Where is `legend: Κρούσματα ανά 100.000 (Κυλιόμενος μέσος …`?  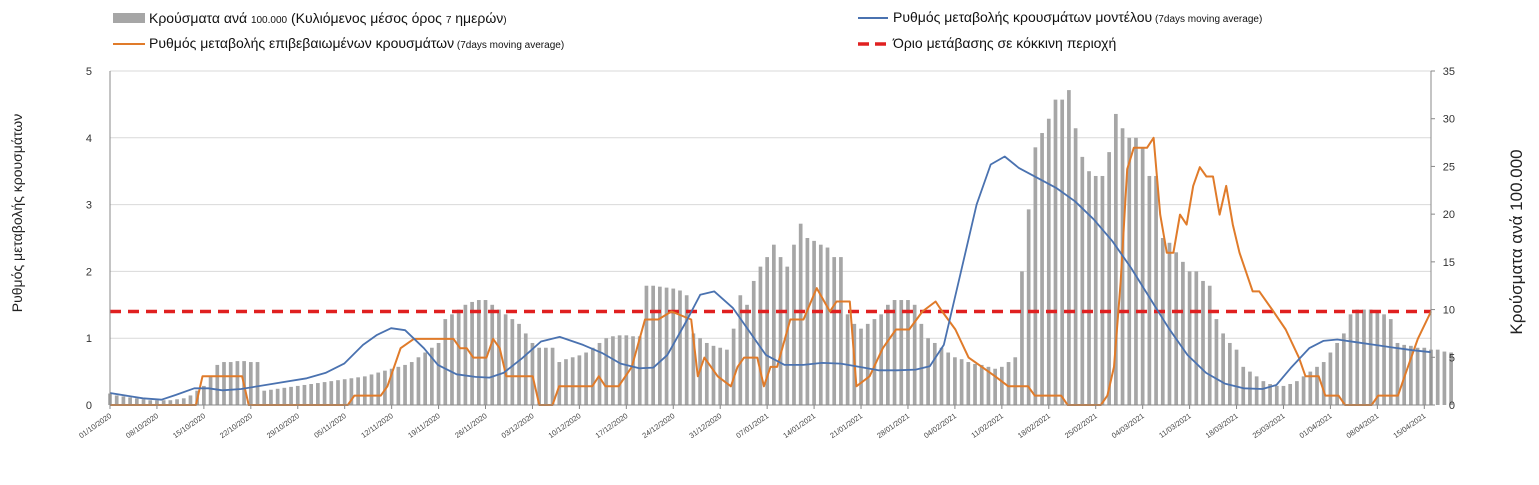
legend: Κρούσματα ανά 100.000 (Κυλιόμενος μέσος … is located at coordinates (687, 30).